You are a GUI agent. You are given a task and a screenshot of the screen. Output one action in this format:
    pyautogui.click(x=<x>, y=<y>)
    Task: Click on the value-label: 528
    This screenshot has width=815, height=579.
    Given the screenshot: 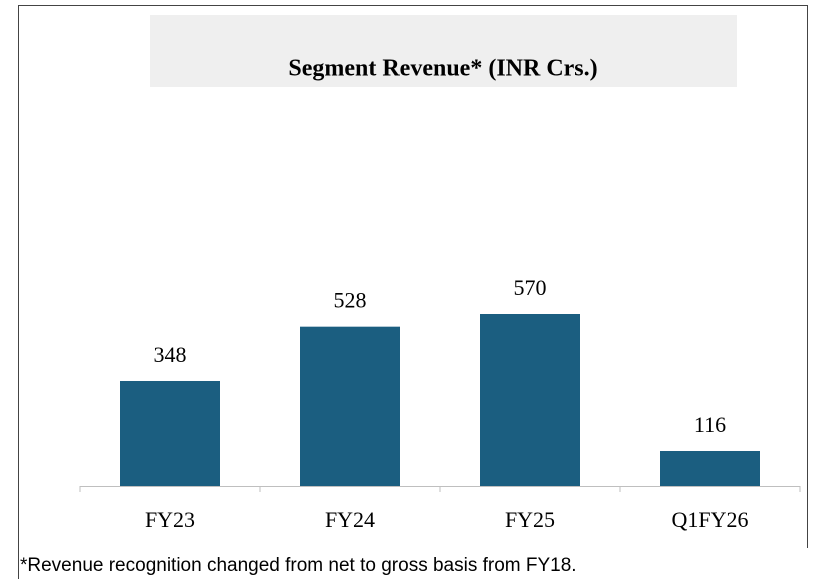 What is the action you would take?
    pyautogui.click(x=350, y=300)
    